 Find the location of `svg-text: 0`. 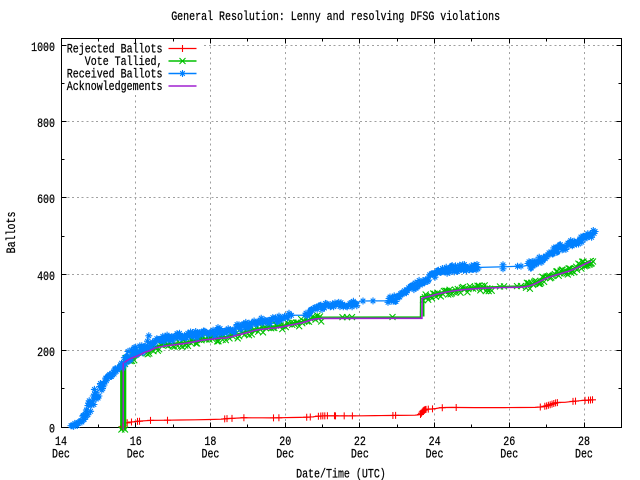

svg-text: 0 is located at coordinates (52, 429).